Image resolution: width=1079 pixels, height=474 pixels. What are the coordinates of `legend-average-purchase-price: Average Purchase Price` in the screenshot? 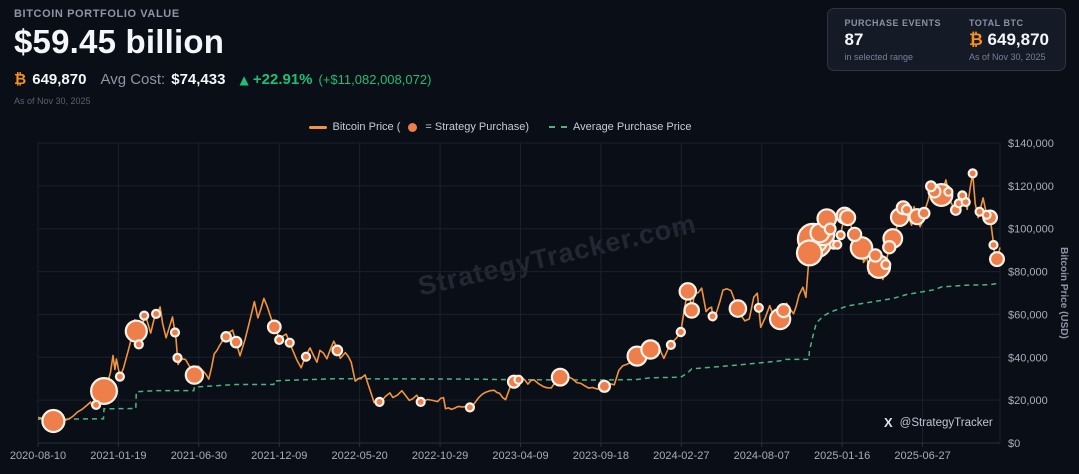 It's located at (620, 127).